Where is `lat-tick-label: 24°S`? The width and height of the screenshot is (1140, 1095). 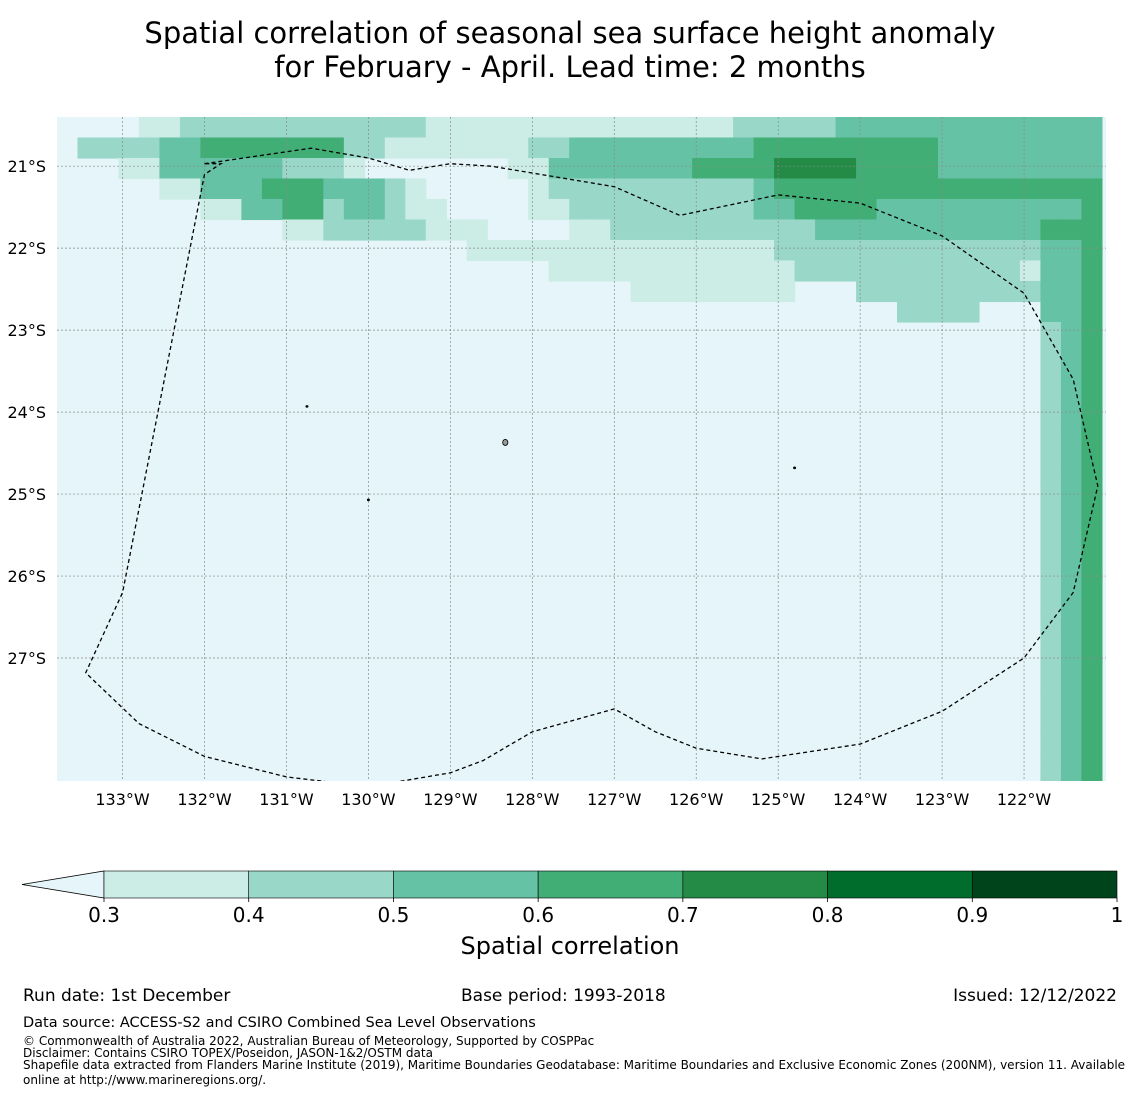
lat-tick-label: 24°S is located at coordinates (26, 412).